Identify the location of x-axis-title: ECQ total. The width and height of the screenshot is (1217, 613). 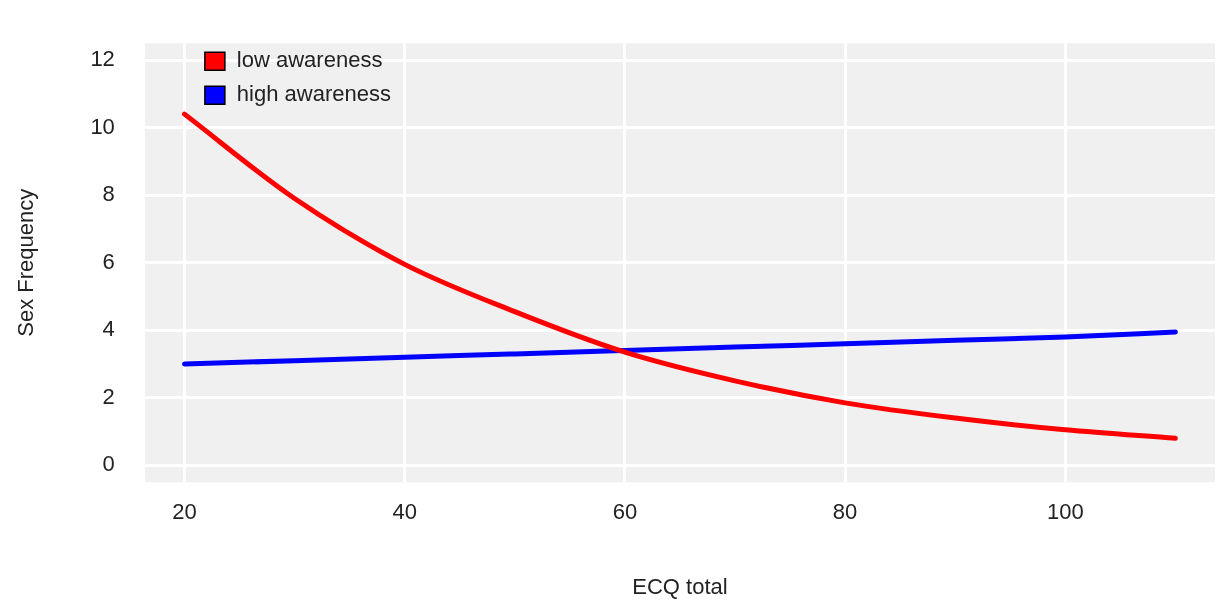
(680, 586).